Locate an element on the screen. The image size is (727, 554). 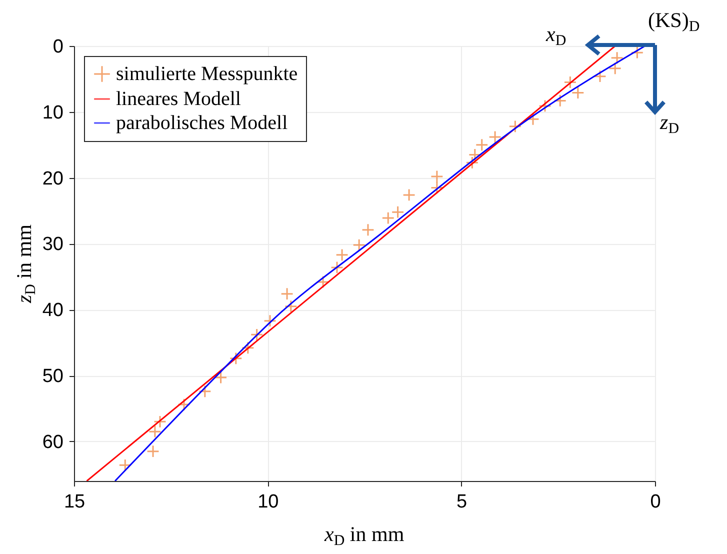
text: z$_{D}$ is located at coordinates (670, 123).